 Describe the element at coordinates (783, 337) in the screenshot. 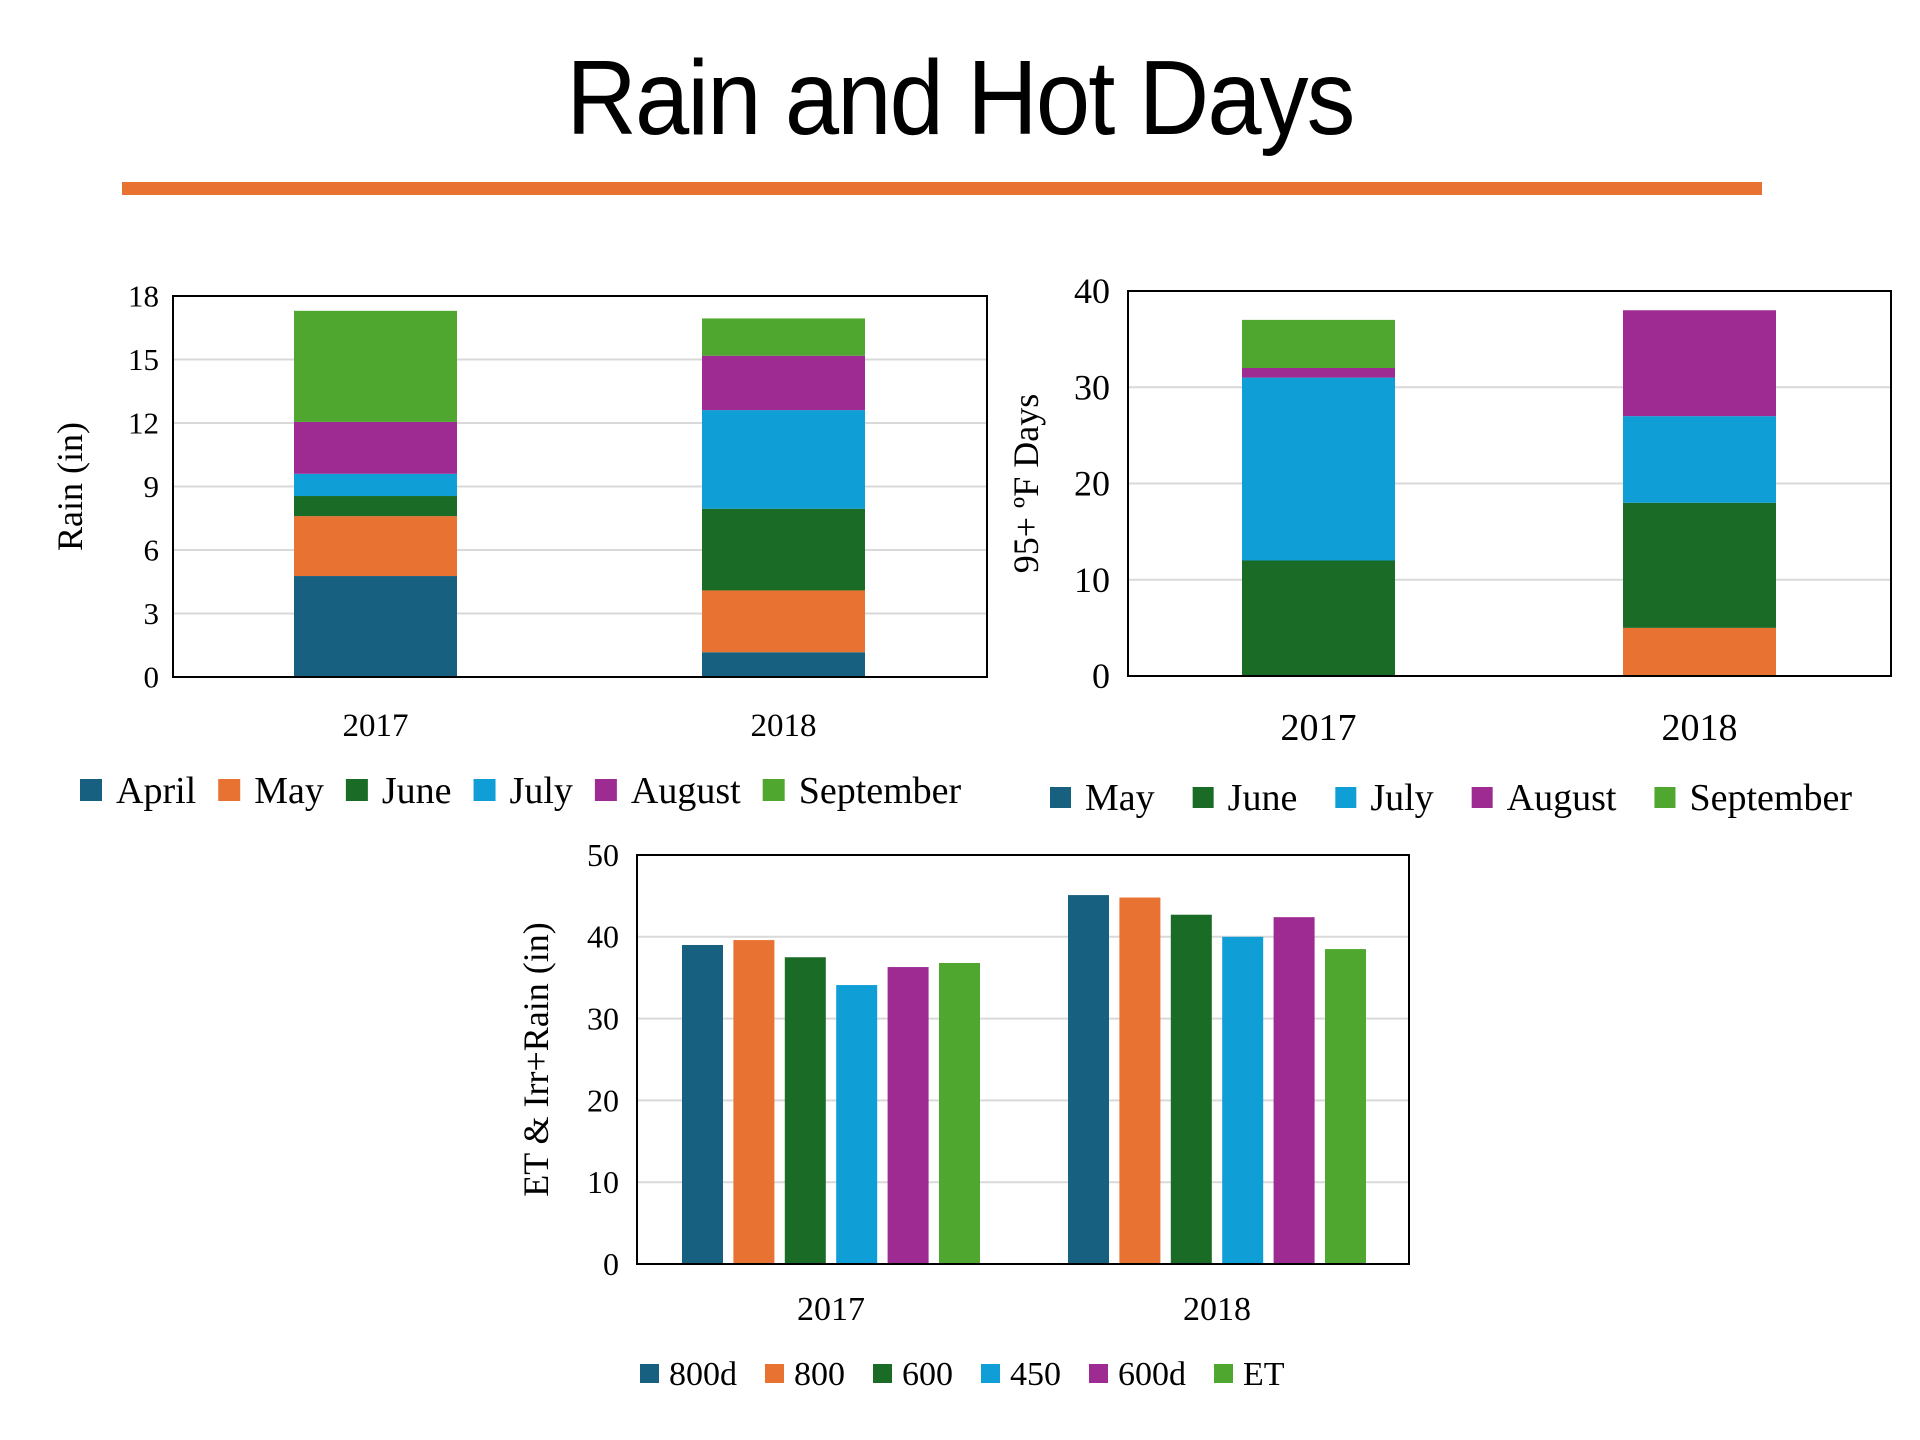

I see `bar-segment-september-2018` at that location.